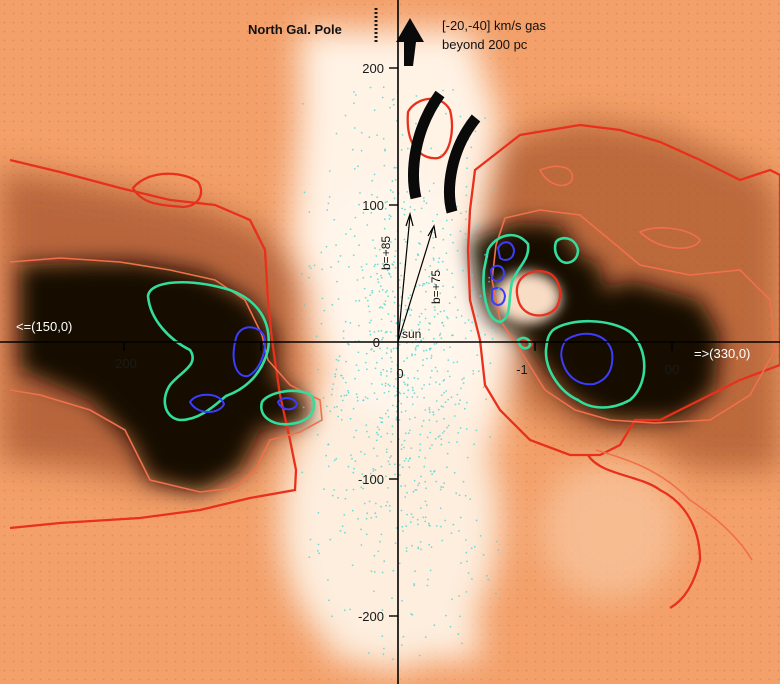 This screenshot has width=780, height=684. What do you see at coordinates (371, 479) in the screenshot?
I see `y-tick-neg100: -100` at bounding box center [371, 479].